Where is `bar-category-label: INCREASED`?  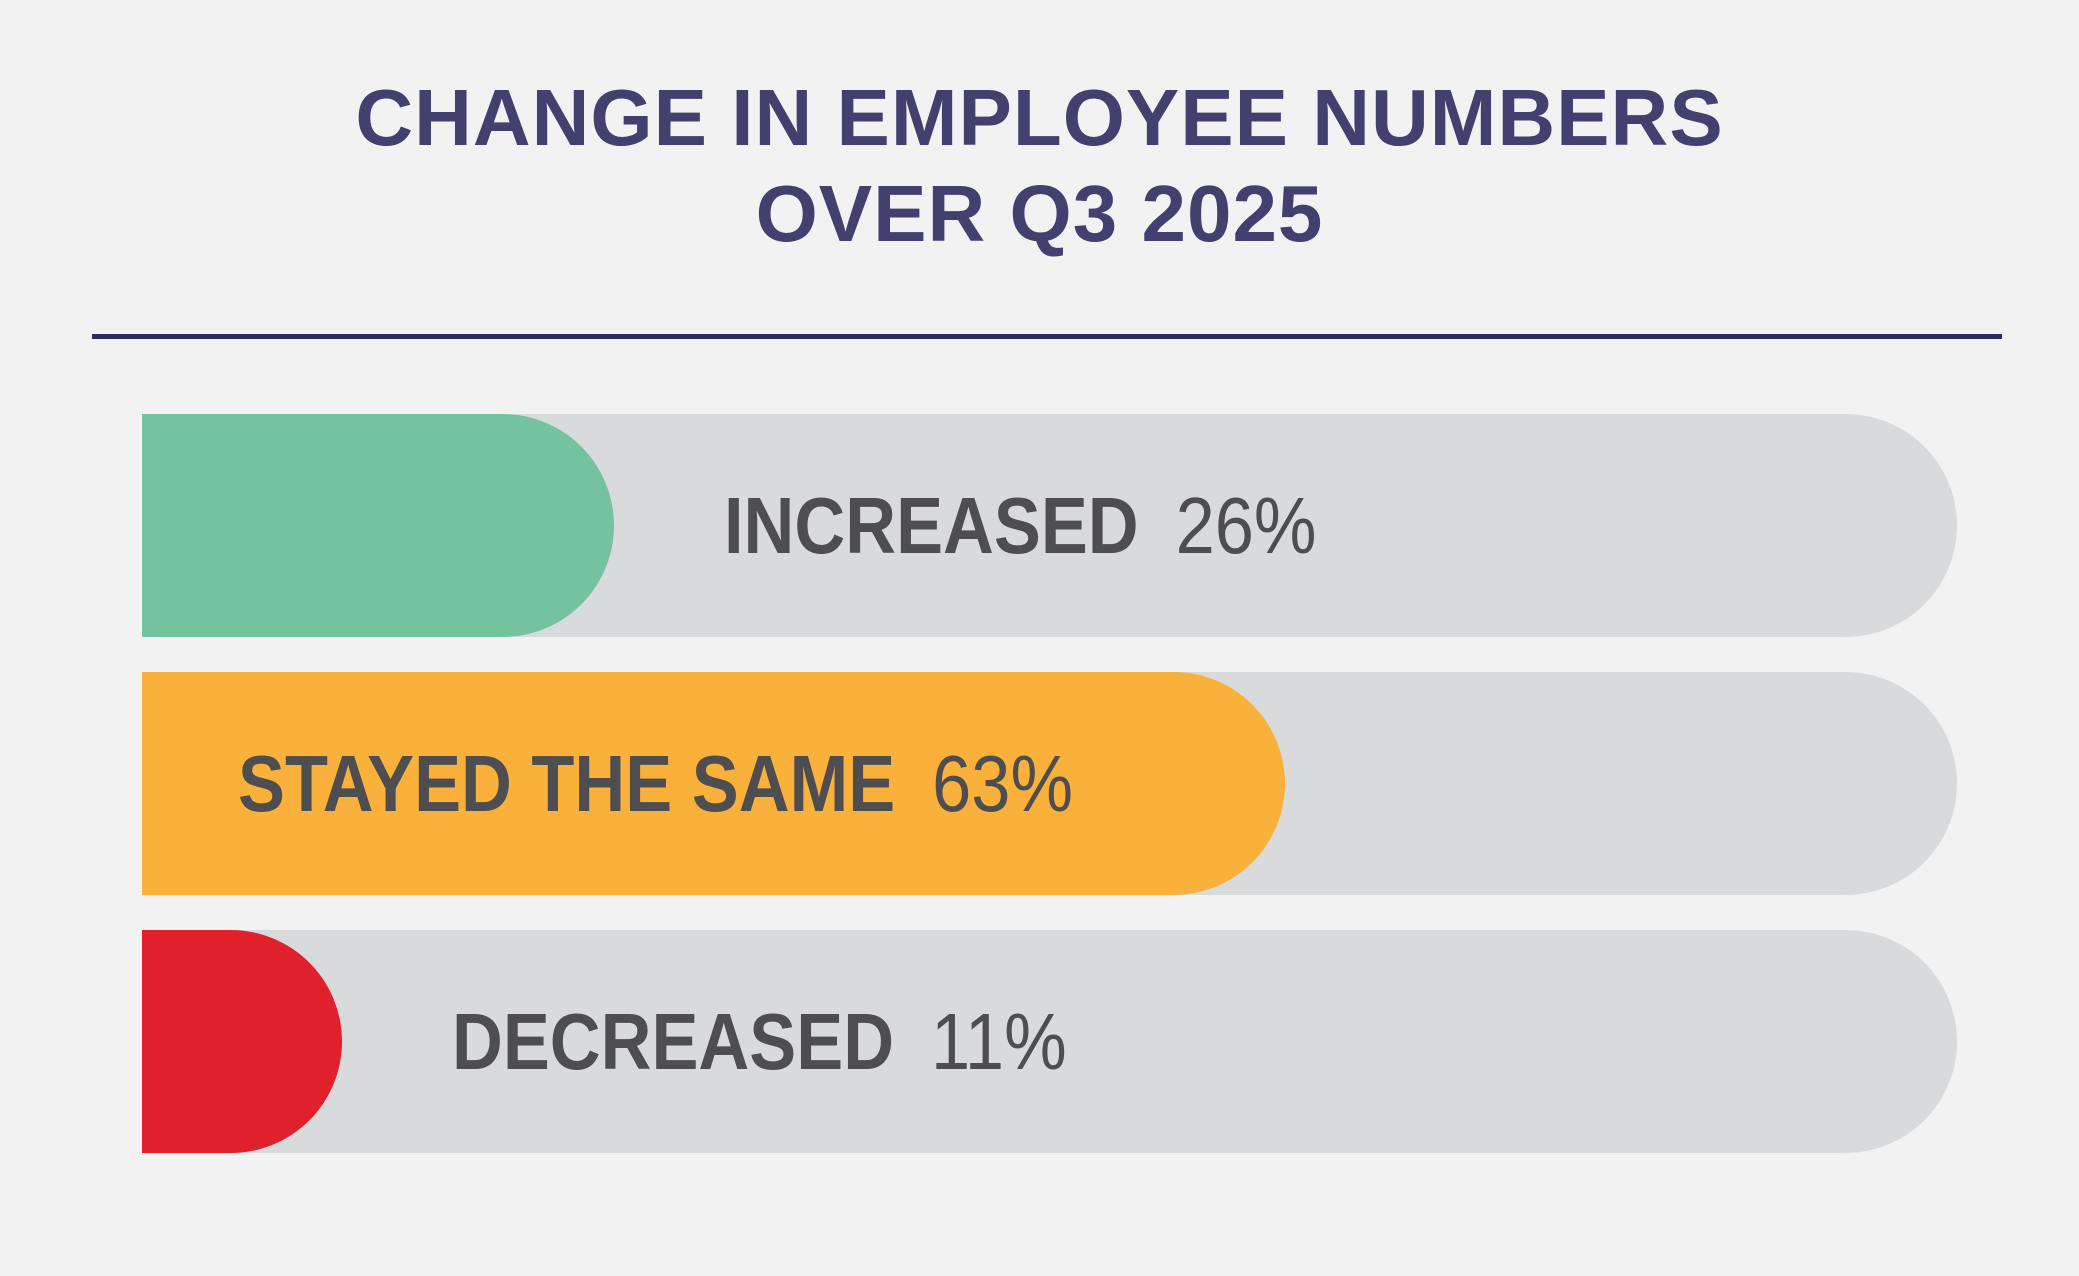 bar-category-label: INCREASED is located at coordinates (931, 525).